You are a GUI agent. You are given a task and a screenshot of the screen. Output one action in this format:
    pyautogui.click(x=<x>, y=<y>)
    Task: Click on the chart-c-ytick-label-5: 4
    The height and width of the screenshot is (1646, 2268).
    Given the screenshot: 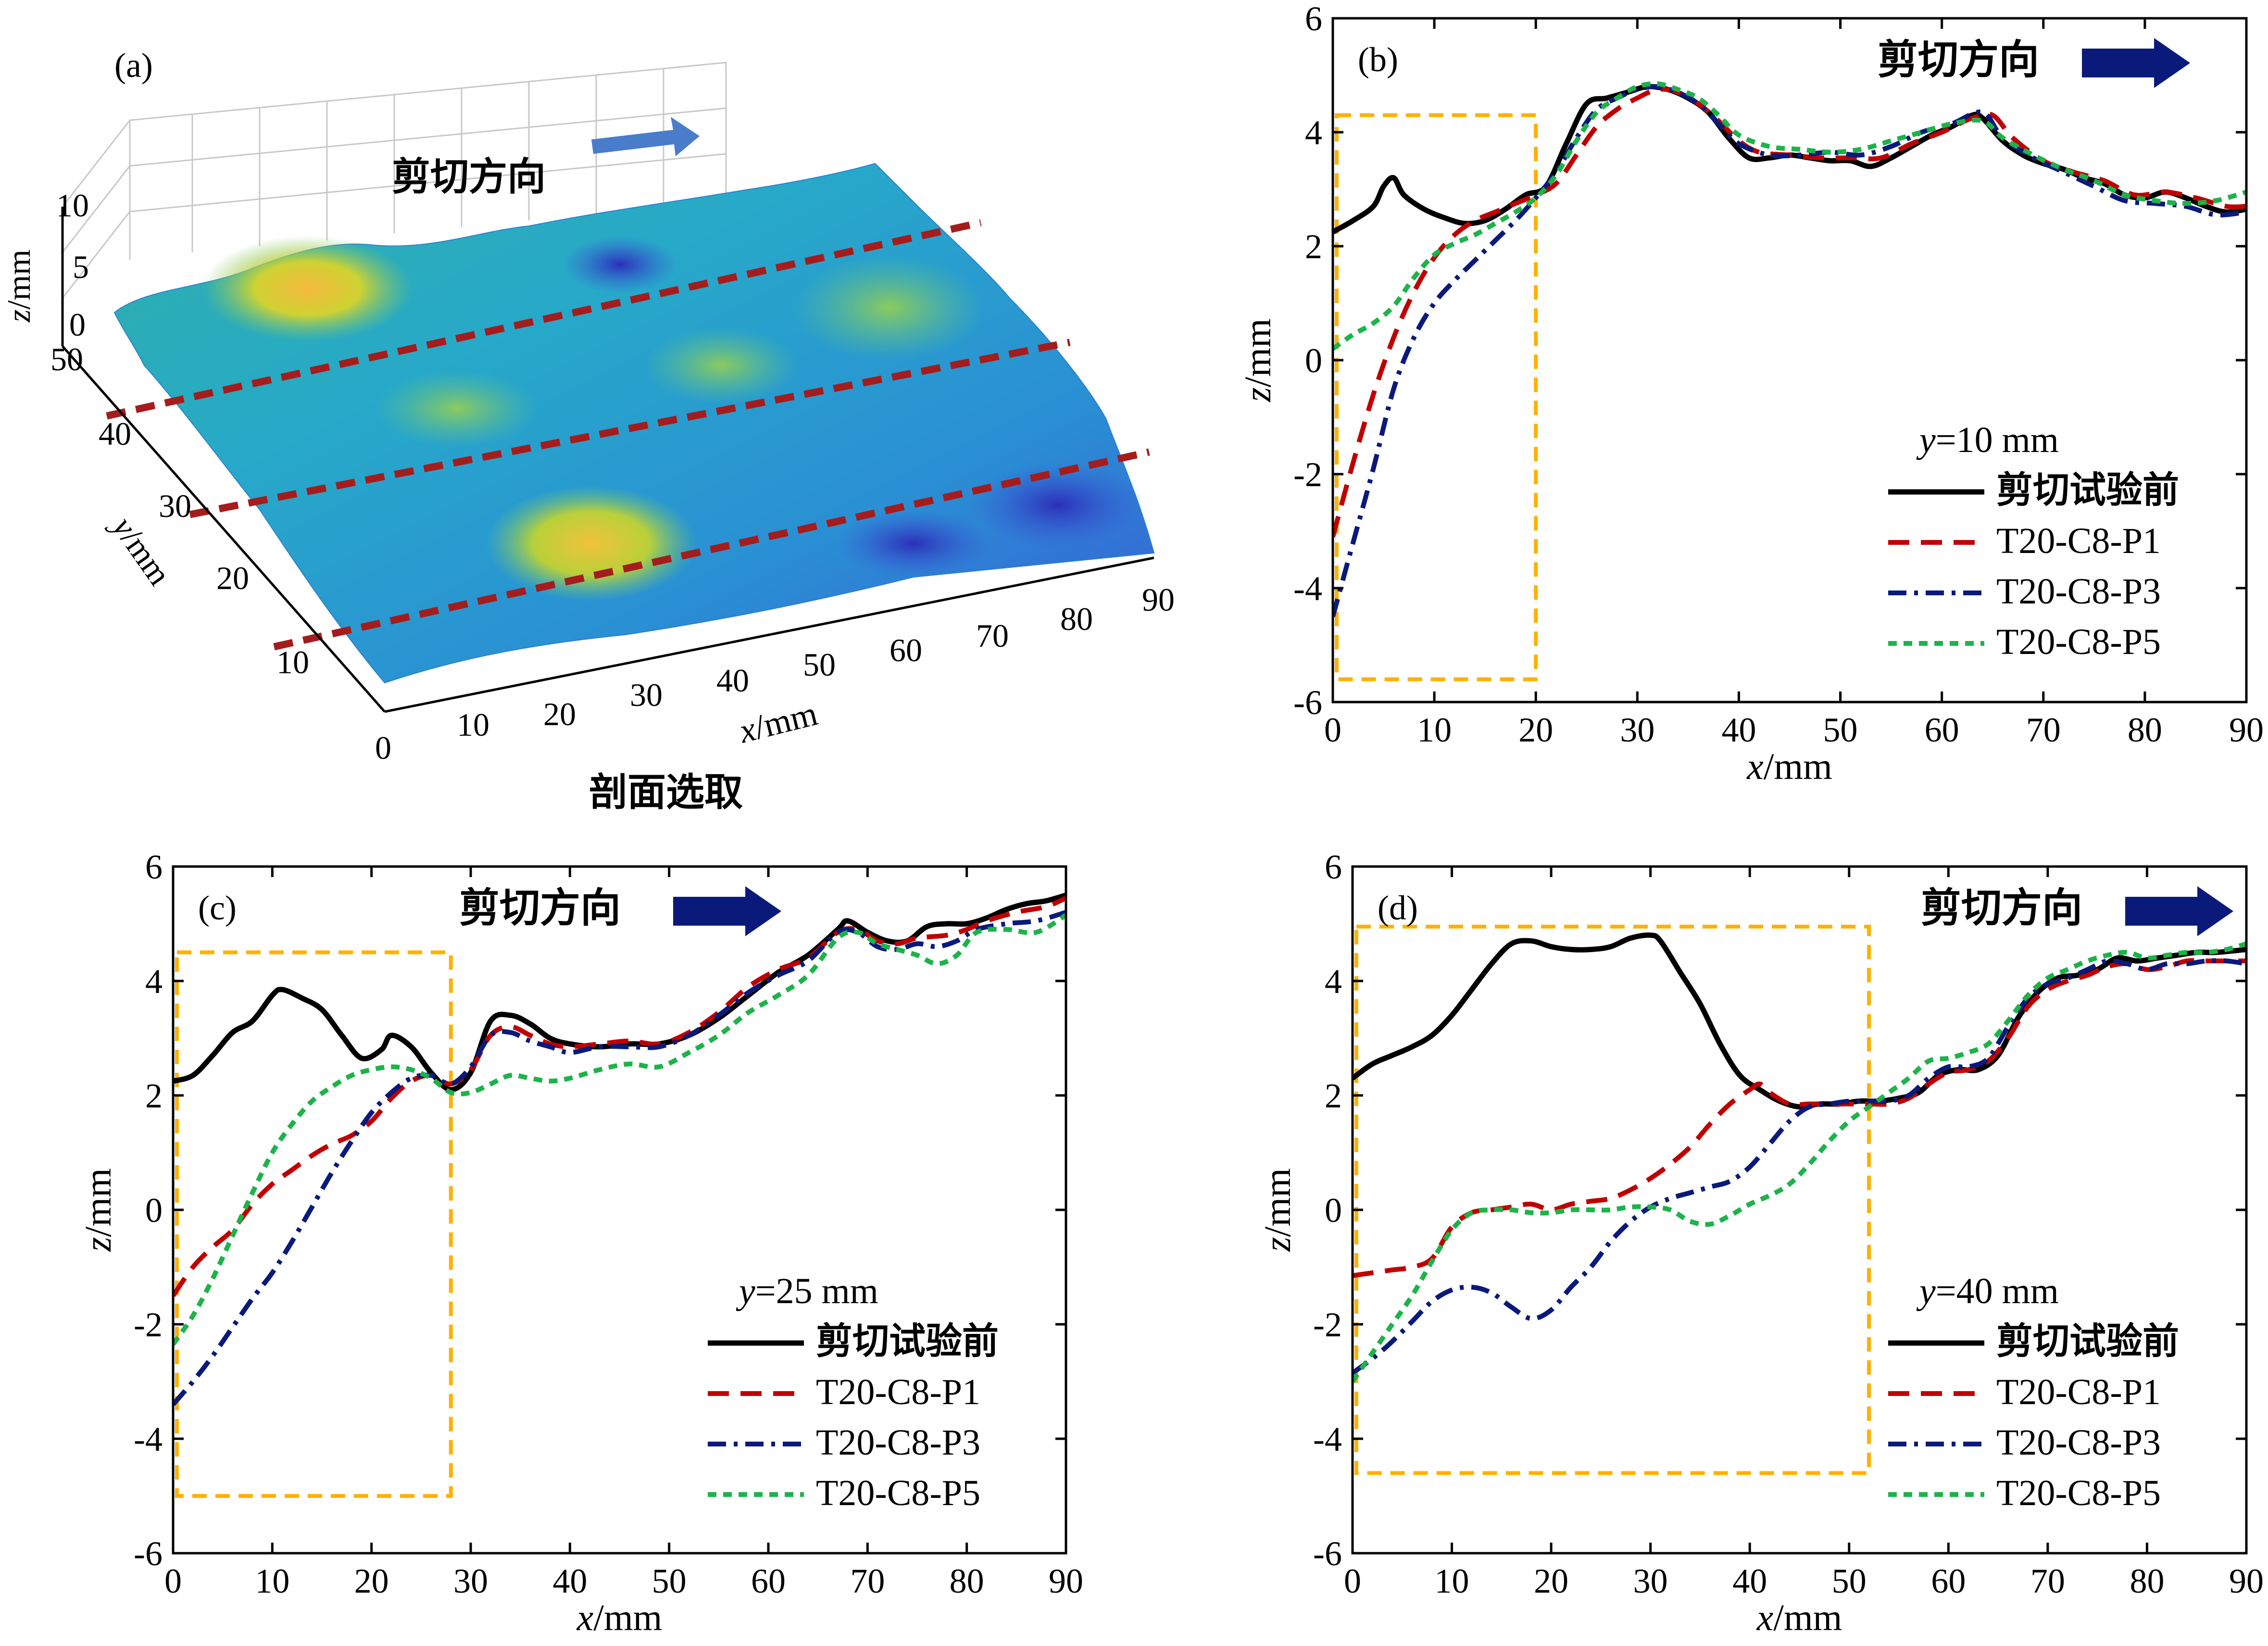 What is the action you would take?
    pyautogui.click(x=154, y=981)
    